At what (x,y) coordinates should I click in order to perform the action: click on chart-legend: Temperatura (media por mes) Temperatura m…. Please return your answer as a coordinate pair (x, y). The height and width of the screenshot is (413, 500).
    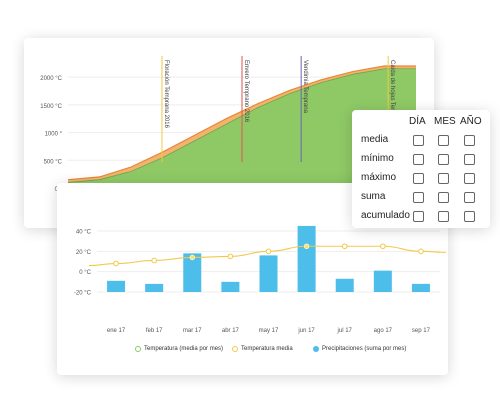
    Looking at the image, I should click on (252, 353).